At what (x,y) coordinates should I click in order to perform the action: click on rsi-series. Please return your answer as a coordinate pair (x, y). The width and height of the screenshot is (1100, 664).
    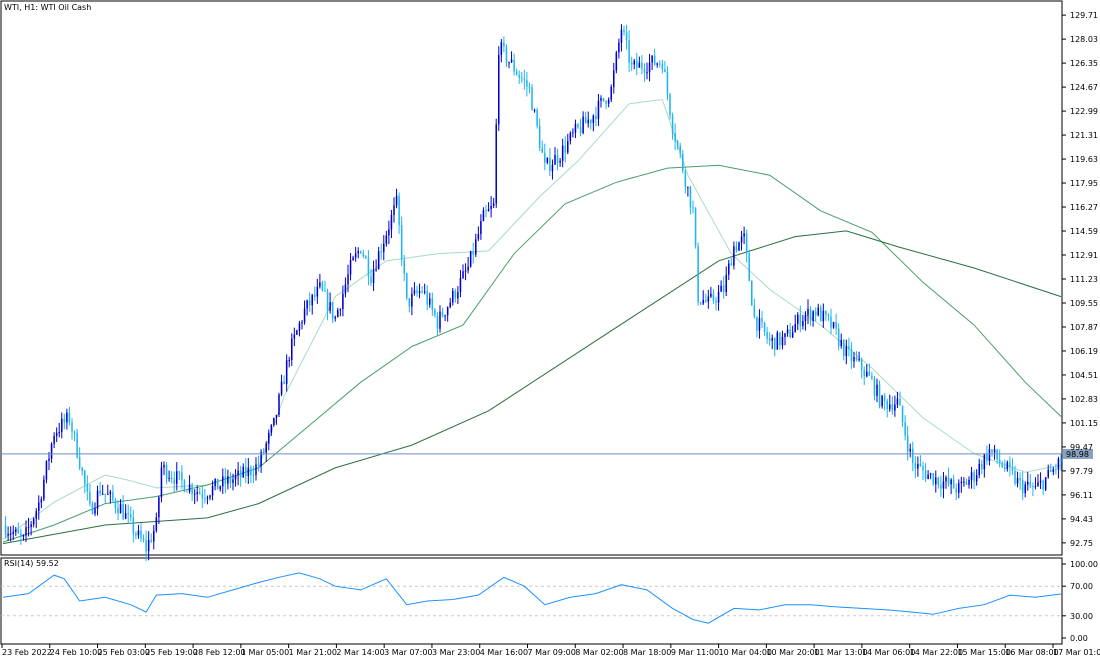
    Looking at the image, I should click on (532, 598).